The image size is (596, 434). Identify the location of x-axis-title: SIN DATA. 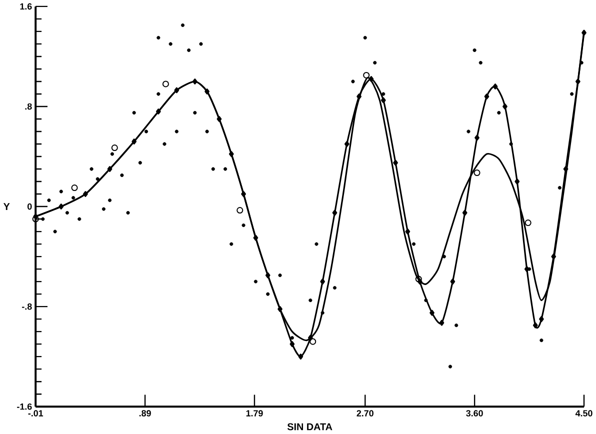
(309, 426).